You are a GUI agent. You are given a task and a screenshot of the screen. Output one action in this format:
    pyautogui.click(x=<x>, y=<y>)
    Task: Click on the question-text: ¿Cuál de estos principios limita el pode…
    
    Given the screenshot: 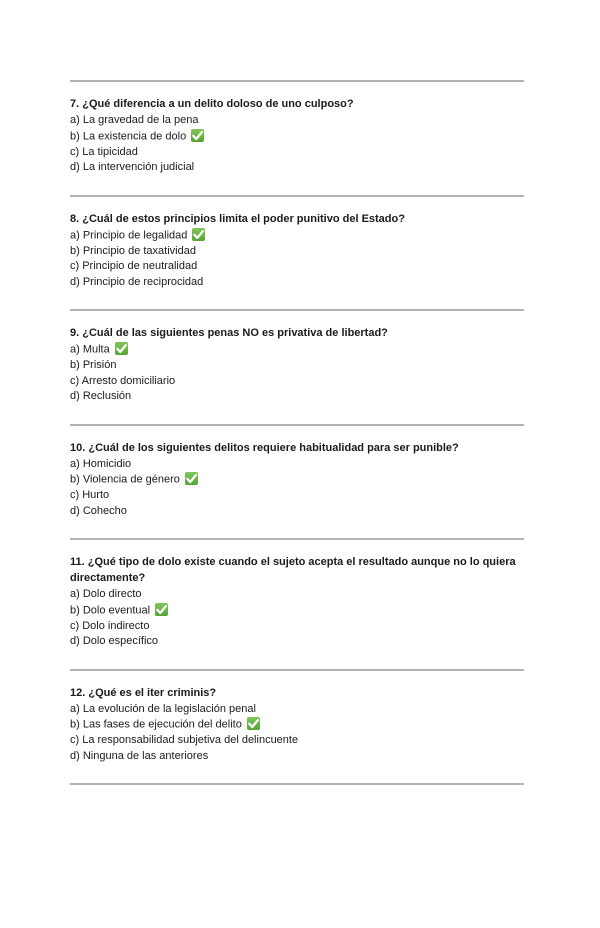 What is the action you would take?
    pyautogui.click(x=243, y=218)
    